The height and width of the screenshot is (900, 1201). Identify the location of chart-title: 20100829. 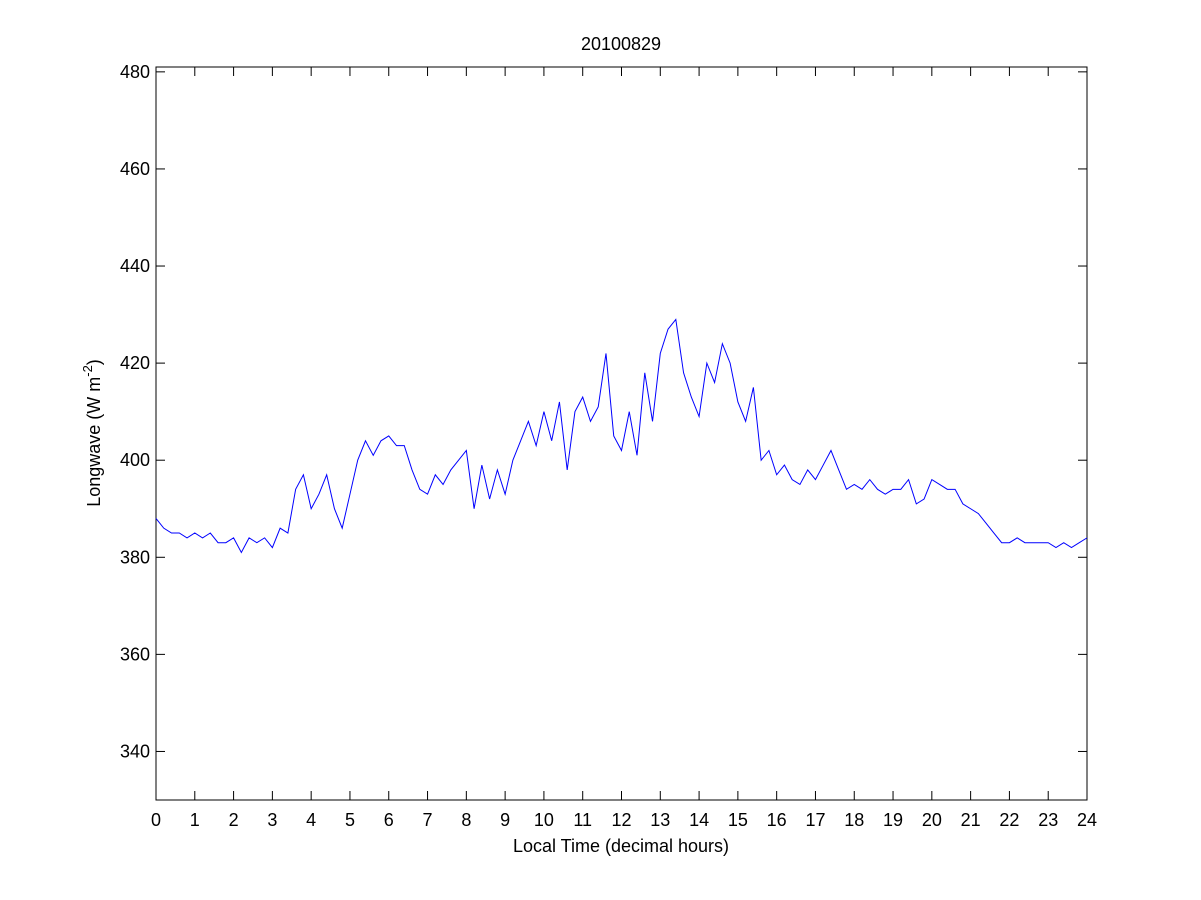
(621, 44).